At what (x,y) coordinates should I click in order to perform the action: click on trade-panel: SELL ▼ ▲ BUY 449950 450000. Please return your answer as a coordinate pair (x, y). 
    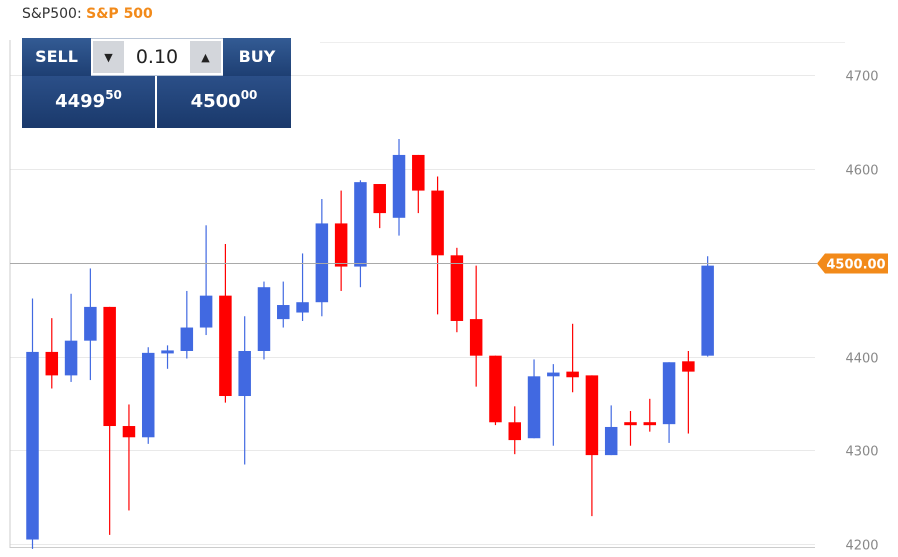
    Looking at the image, I should click on (156, 83).